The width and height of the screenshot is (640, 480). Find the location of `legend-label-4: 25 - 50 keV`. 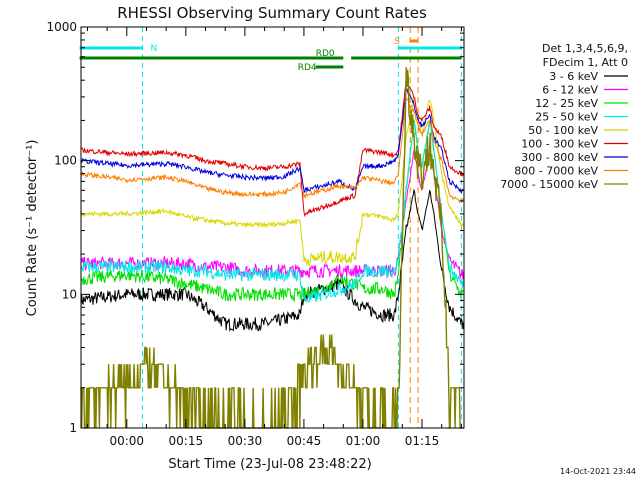

legend-label-4: 25 - 50 keV is located at coordinates (566, 117).